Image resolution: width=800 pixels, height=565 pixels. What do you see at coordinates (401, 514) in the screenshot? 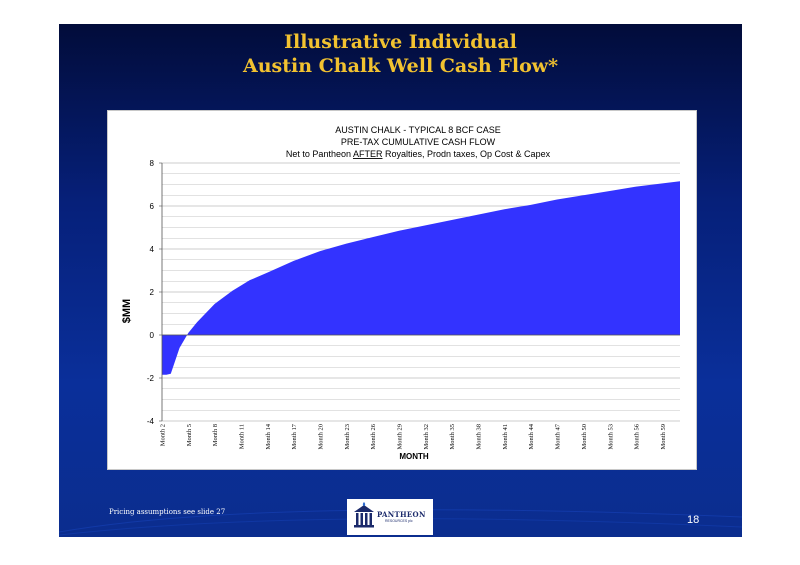
I see `logo-name: PANTHEON` at bounding box center [401, 514].